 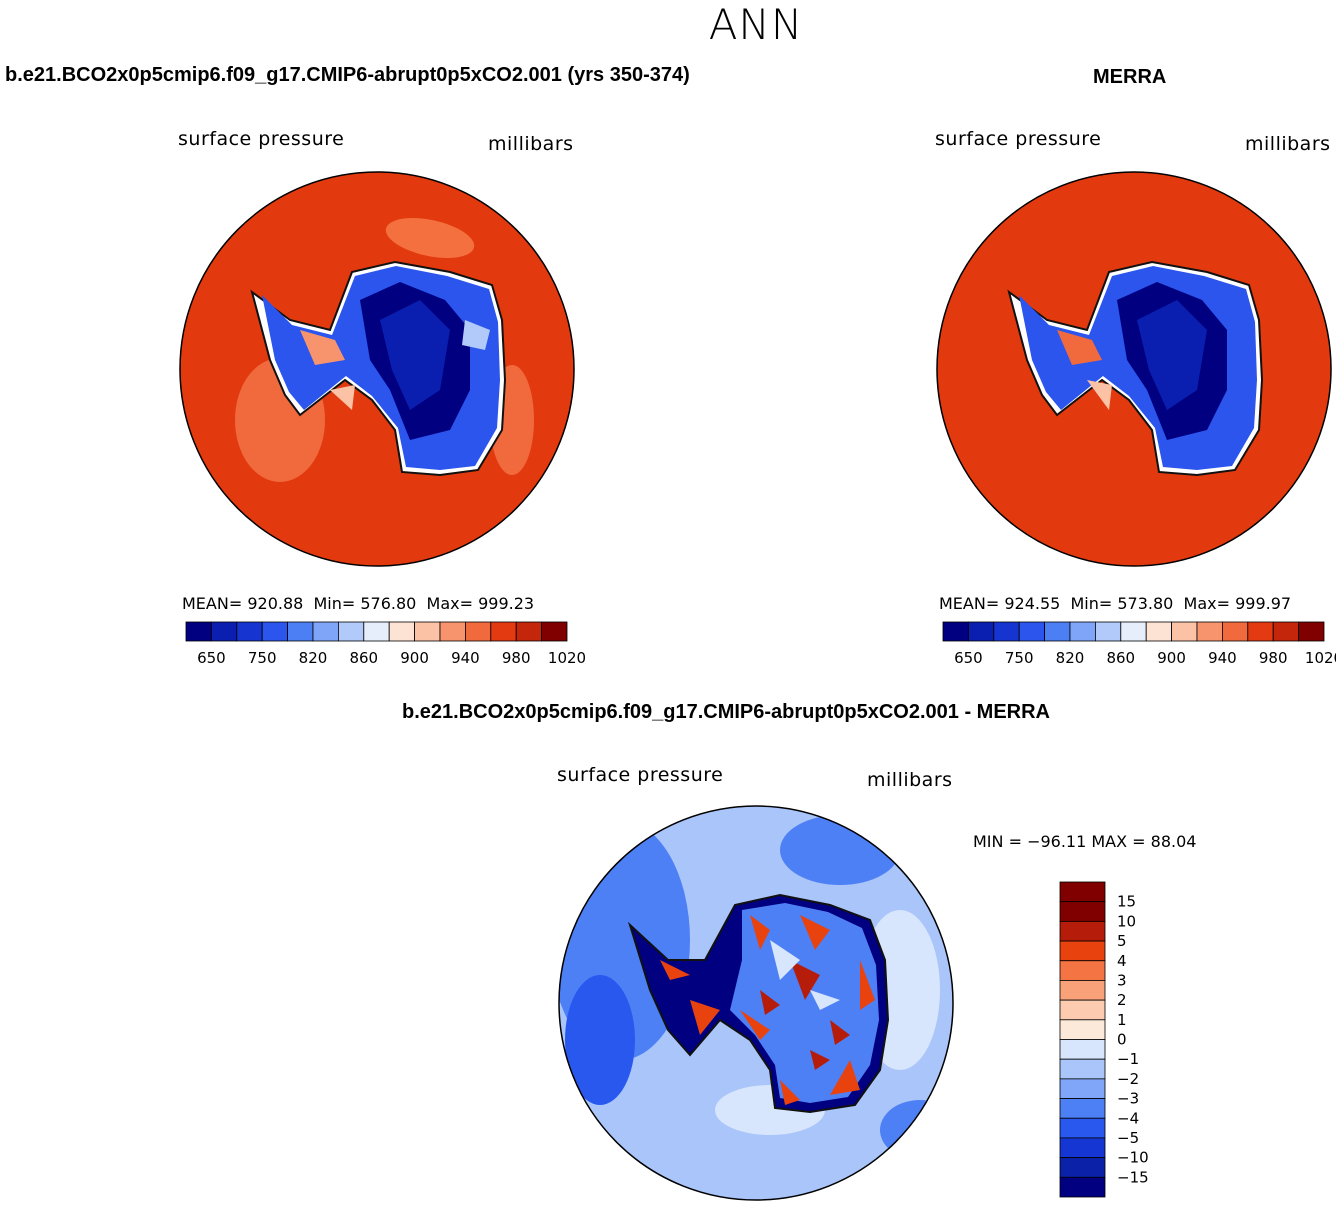 What do you see at coordinates (1130, 77) in the screenshot?
I see `obs-panel-title: MERRA` at bounding box center [1130, 77].